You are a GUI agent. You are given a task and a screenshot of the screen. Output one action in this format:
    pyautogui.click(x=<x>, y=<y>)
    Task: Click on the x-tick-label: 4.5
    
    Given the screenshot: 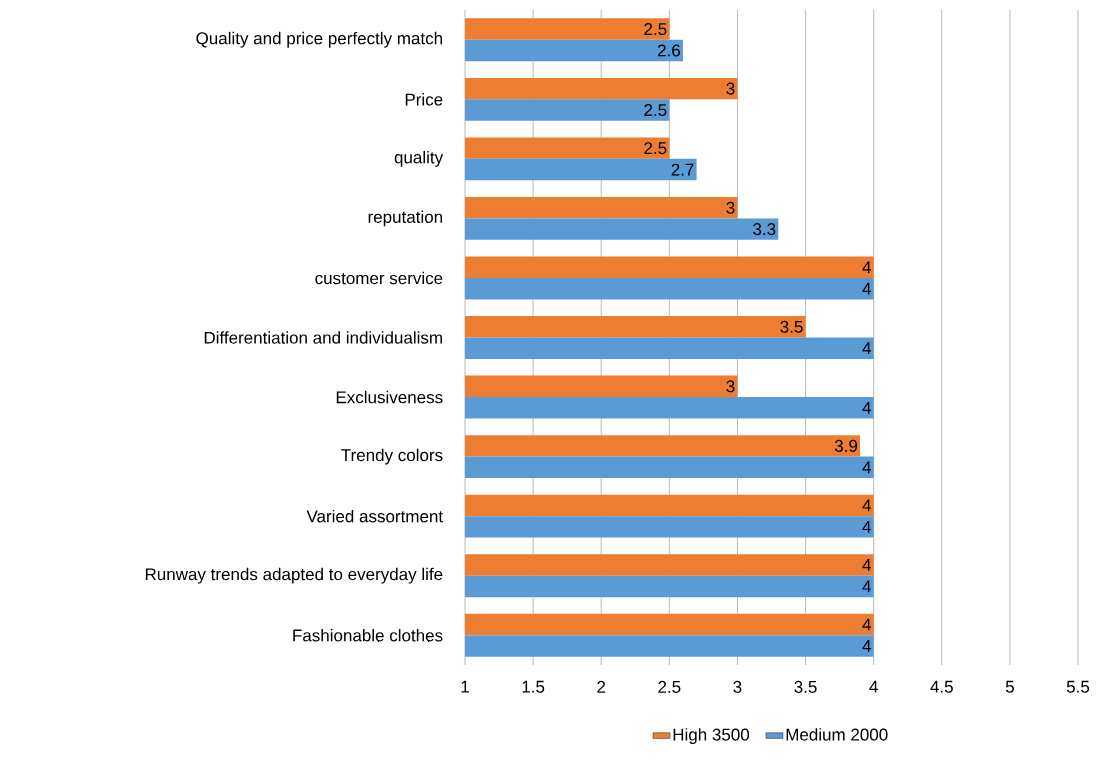 What is the action you would take?
    pyautogui.click(x=941, y=686)
    